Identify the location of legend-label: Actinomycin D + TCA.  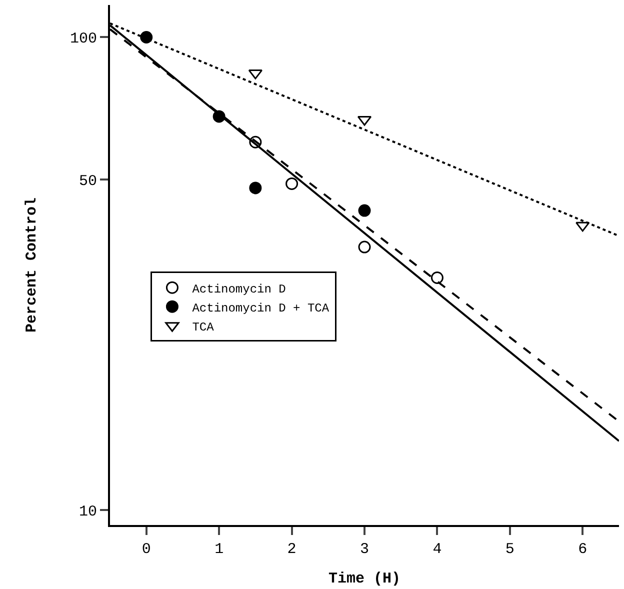
(261, 308).